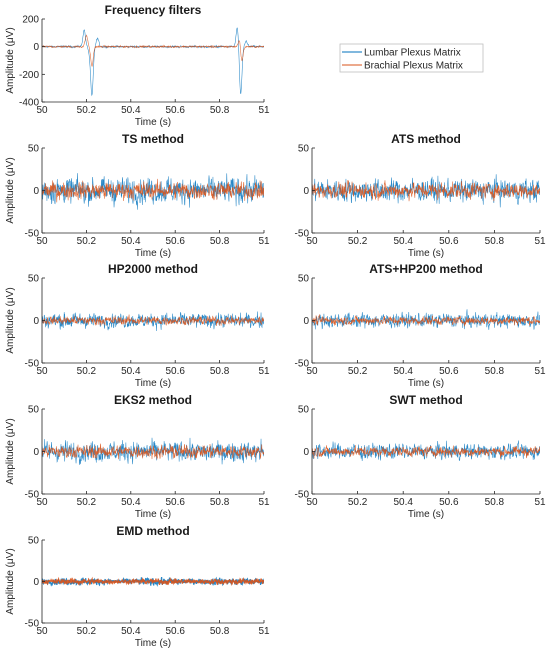  What do you see at coordinates (412, 53) in the screenshot?
I see `legend-label: Lumbar Plexus Matrix` at bounding box center [412, 53].